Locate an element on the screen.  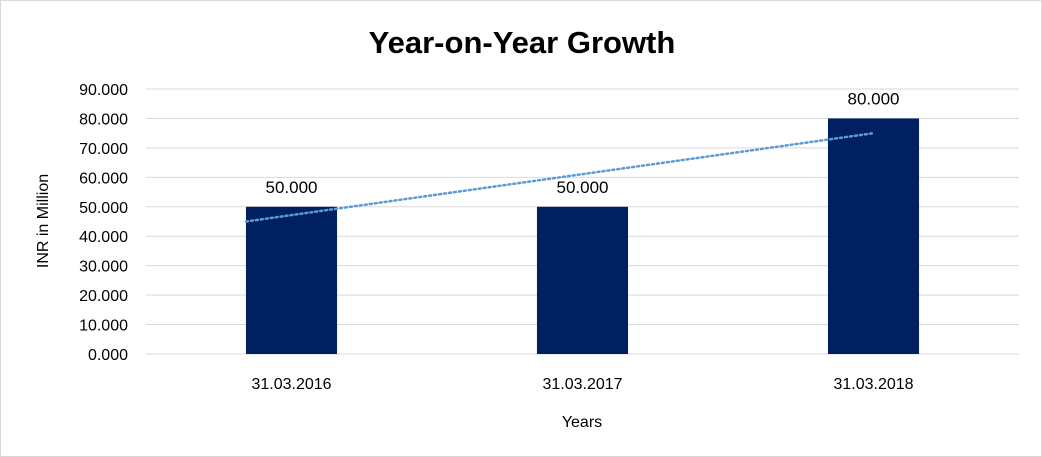
x-axis-title: Years is located at coordinates (582, 422).